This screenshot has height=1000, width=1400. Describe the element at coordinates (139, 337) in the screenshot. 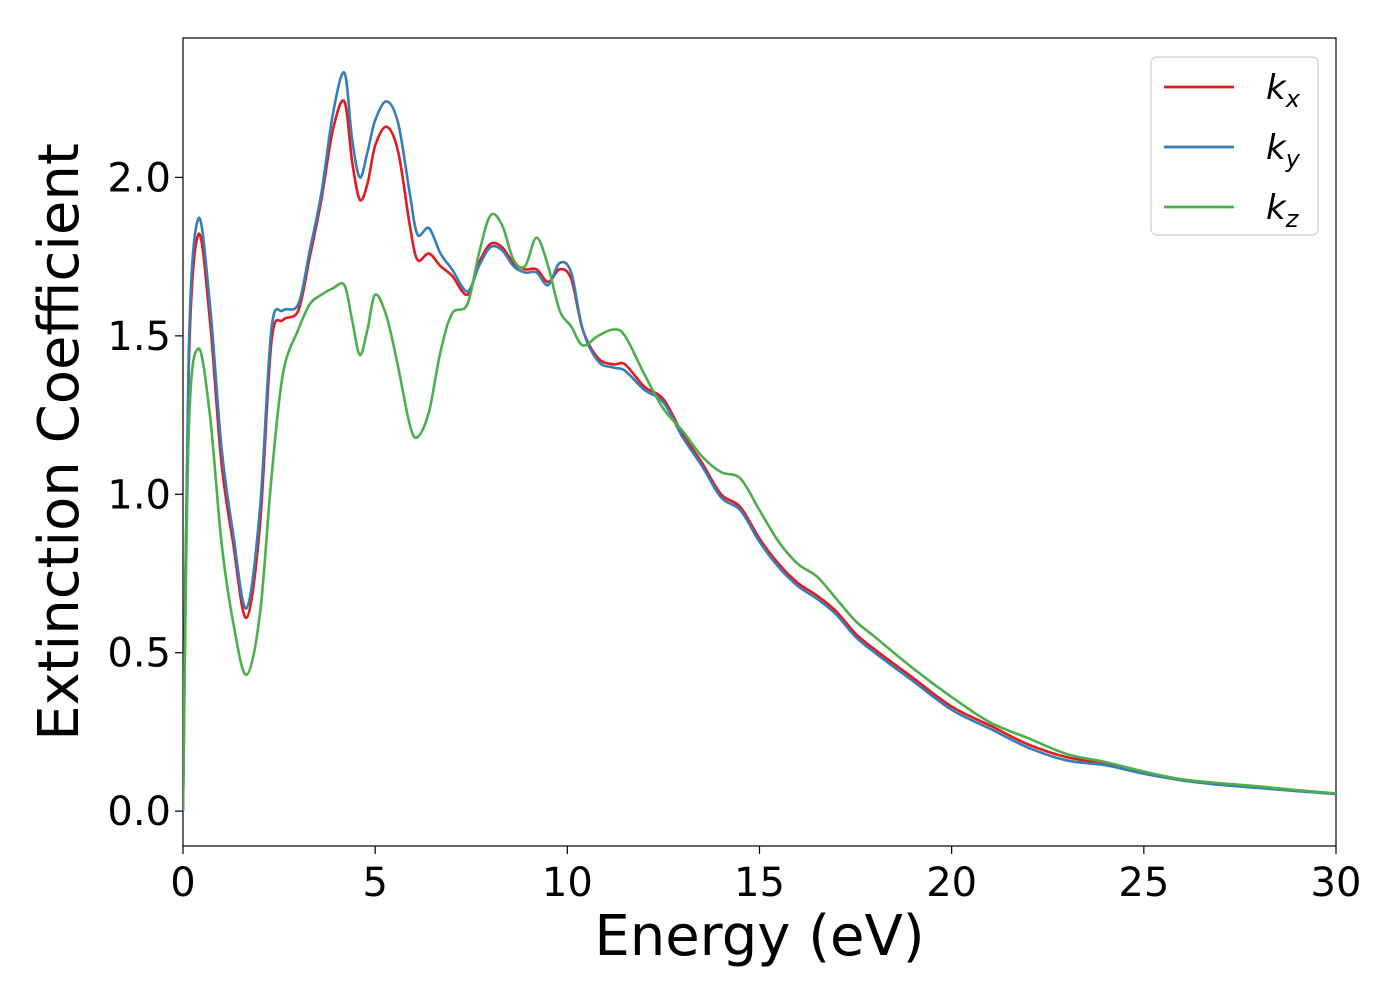

I see `y-tick-label: 1.5` at that location.